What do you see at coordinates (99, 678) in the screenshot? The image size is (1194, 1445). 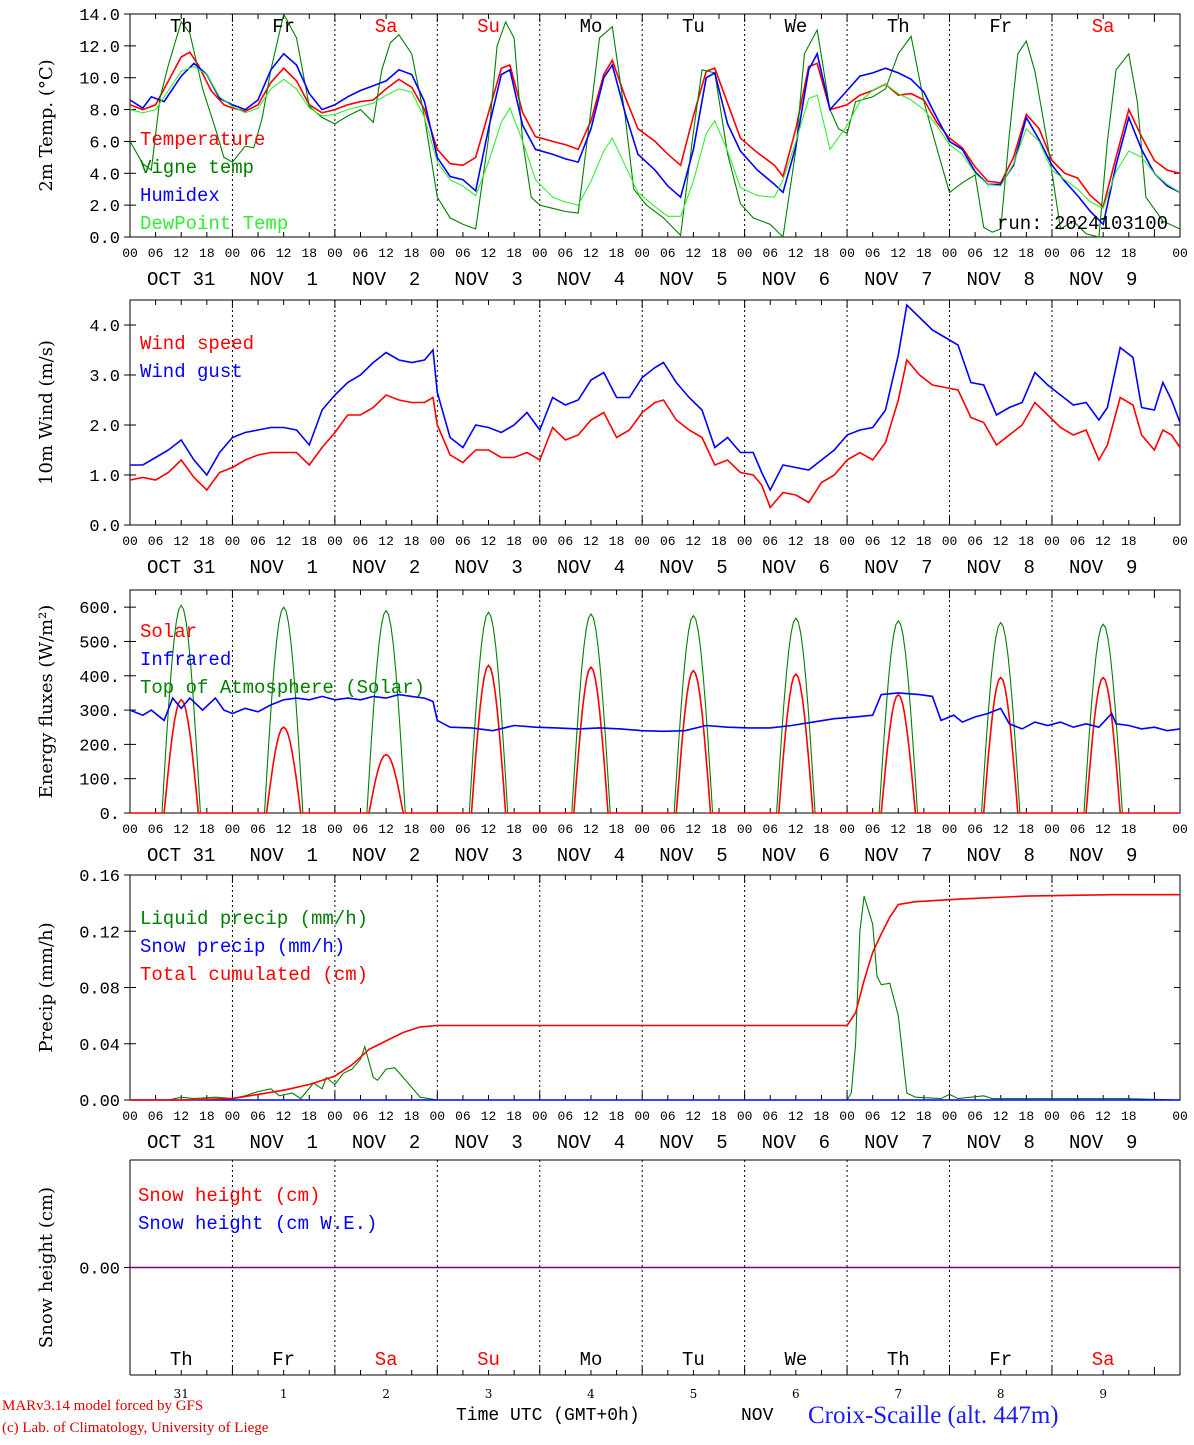 I see `panel-3-ytick-label: 400.` at bounding box center [99, 678].